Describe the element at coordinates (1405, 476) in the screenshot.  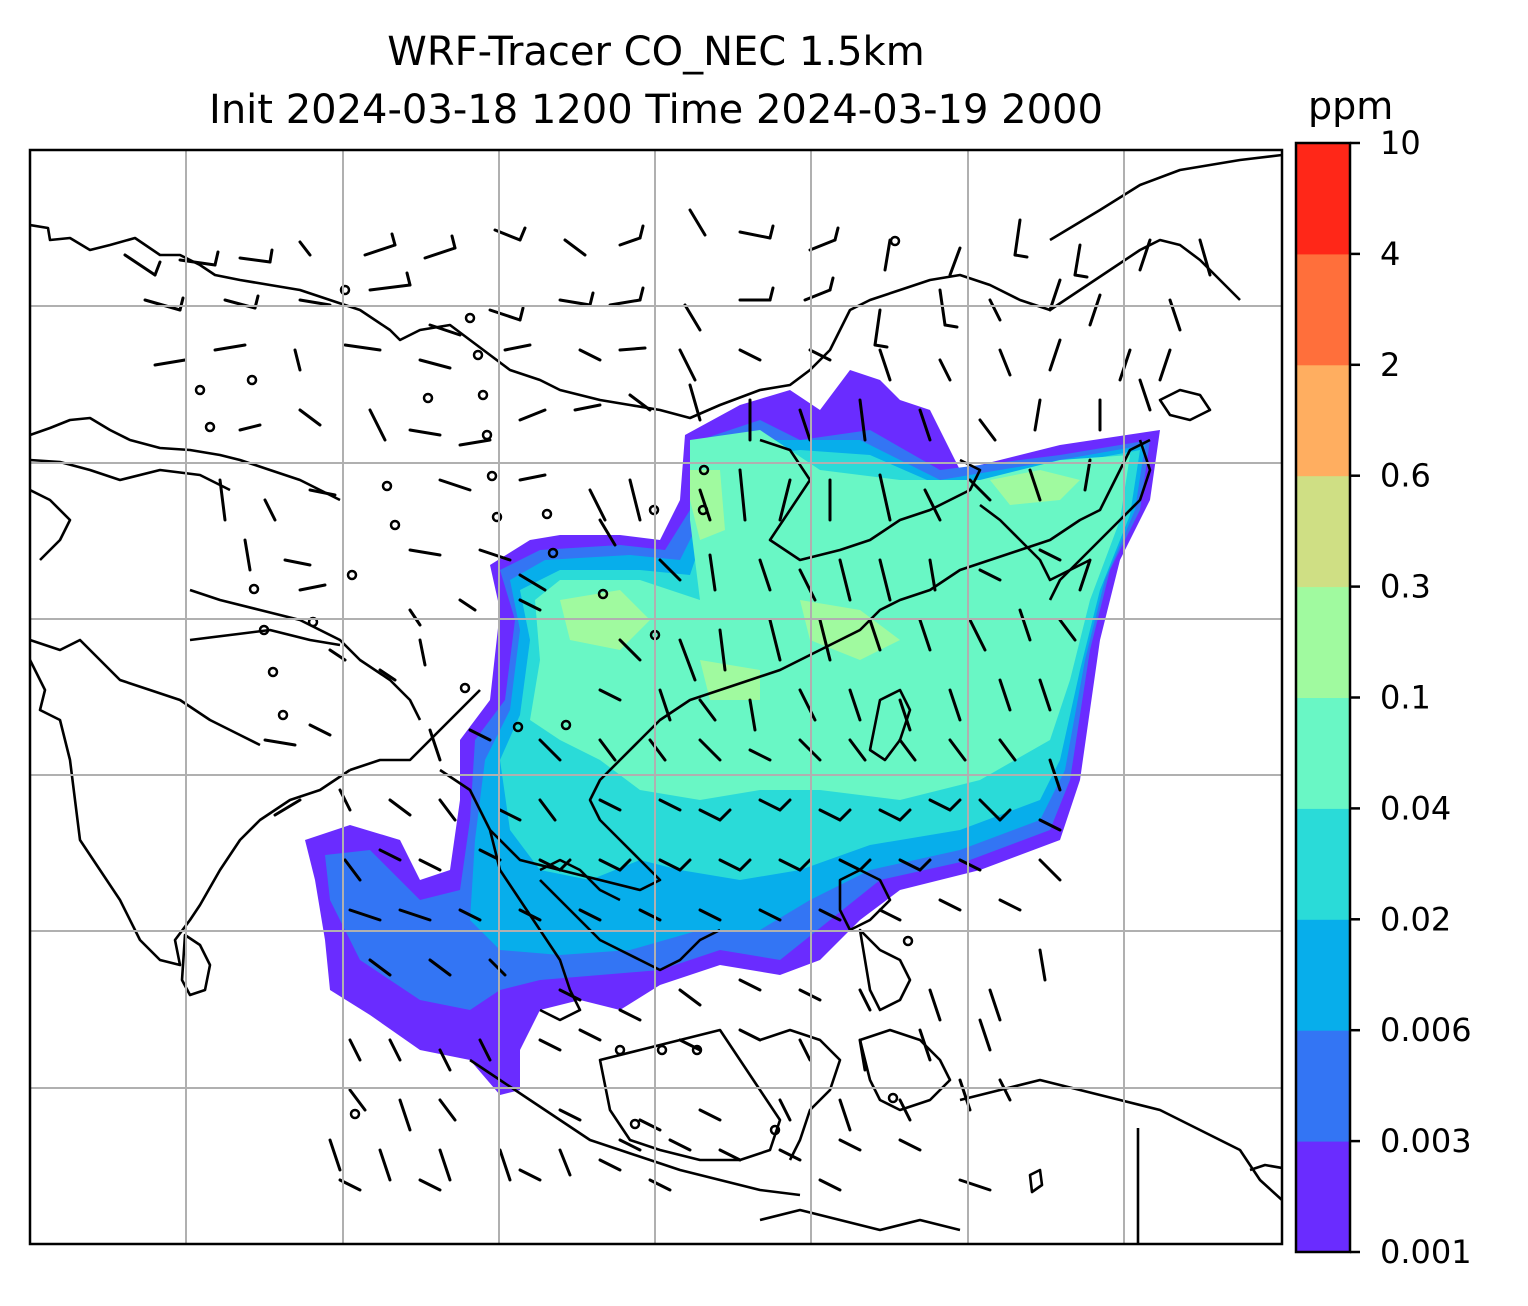
I see `colorbar-tick-label: 0.6` at that location.